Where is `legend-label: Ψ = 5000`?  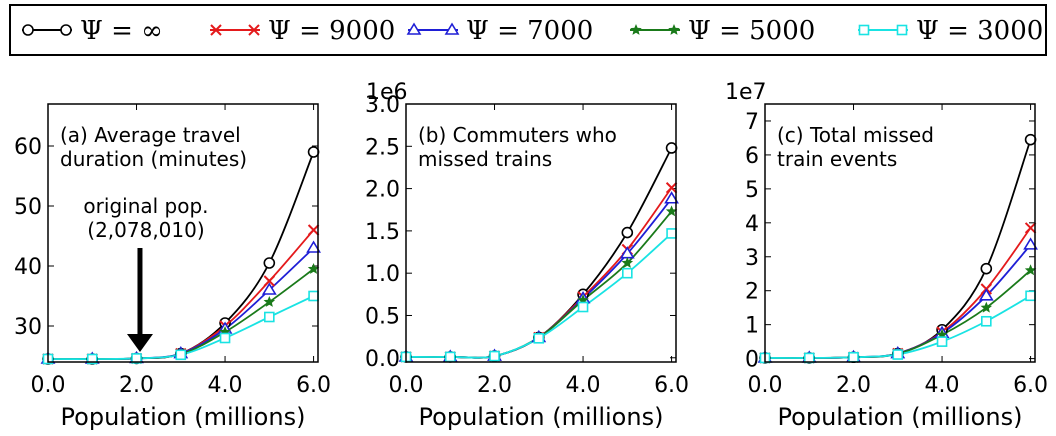 legend-label: Ψ = 5000 is located at coordinates (751, 31).